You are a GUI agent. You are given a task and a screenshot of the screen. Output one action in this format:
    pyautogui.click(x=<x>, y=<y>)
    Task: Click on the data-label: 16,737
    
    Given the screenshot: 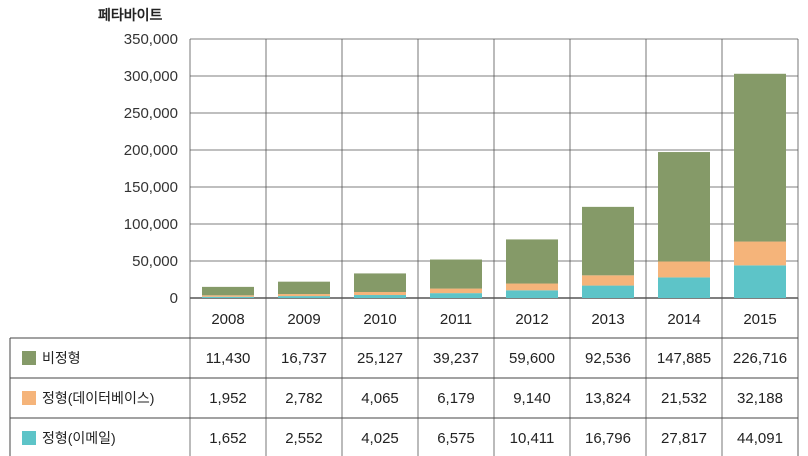 What is the action you would take?
    pyautogui.click(x=304, y=358)
    